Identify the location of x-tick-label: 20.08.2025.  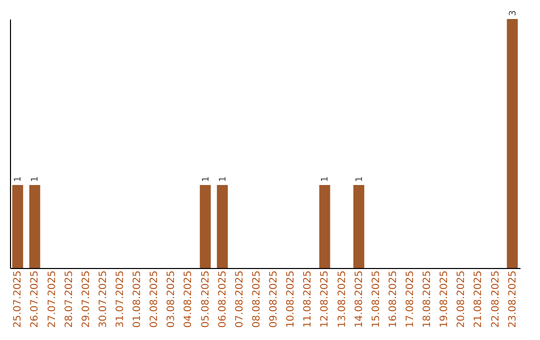
(462, 299).